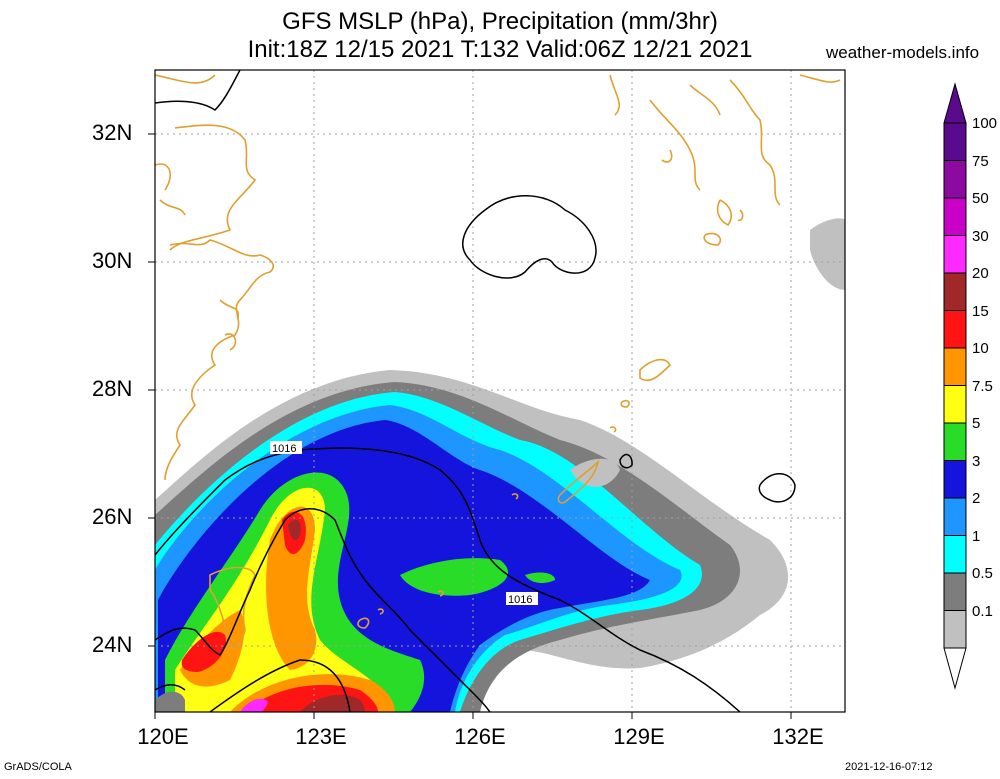  Describe the element at coordinates (976, 423) in the screenshot. I see `colorbar-label: 5` at that location.